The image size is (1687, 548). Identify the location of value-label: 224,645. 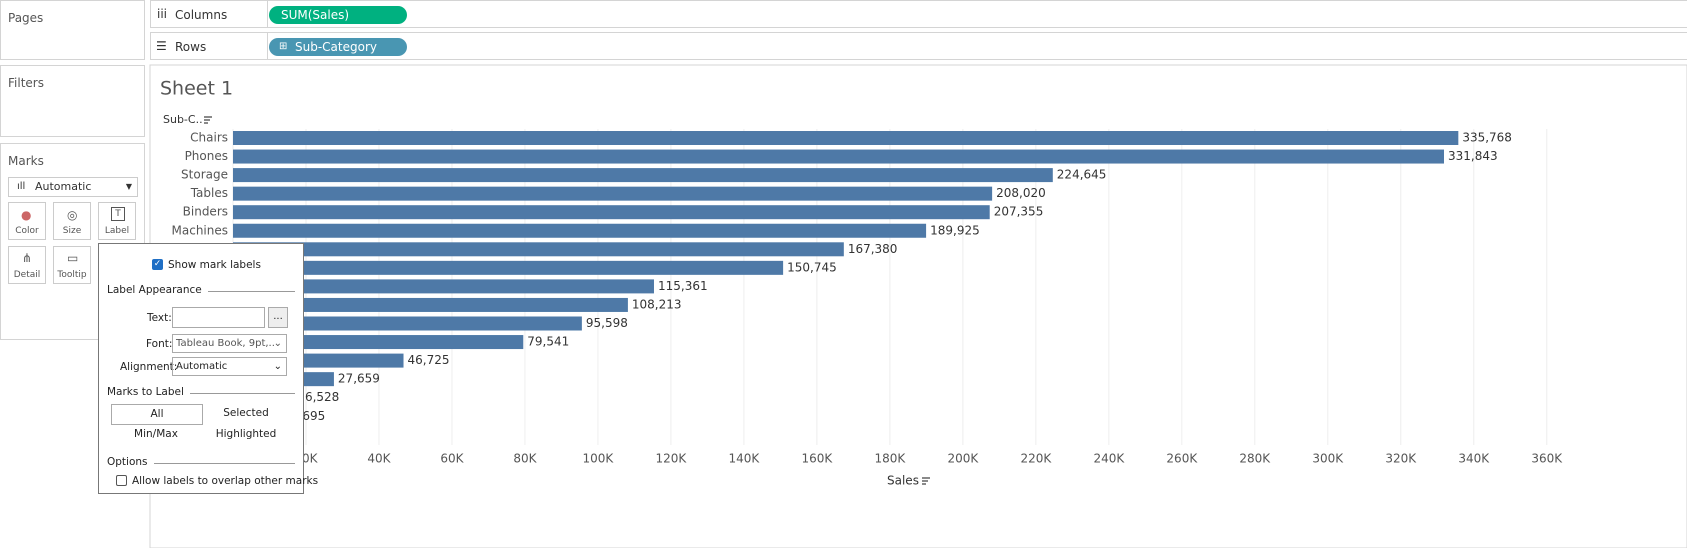
(1082, 175).